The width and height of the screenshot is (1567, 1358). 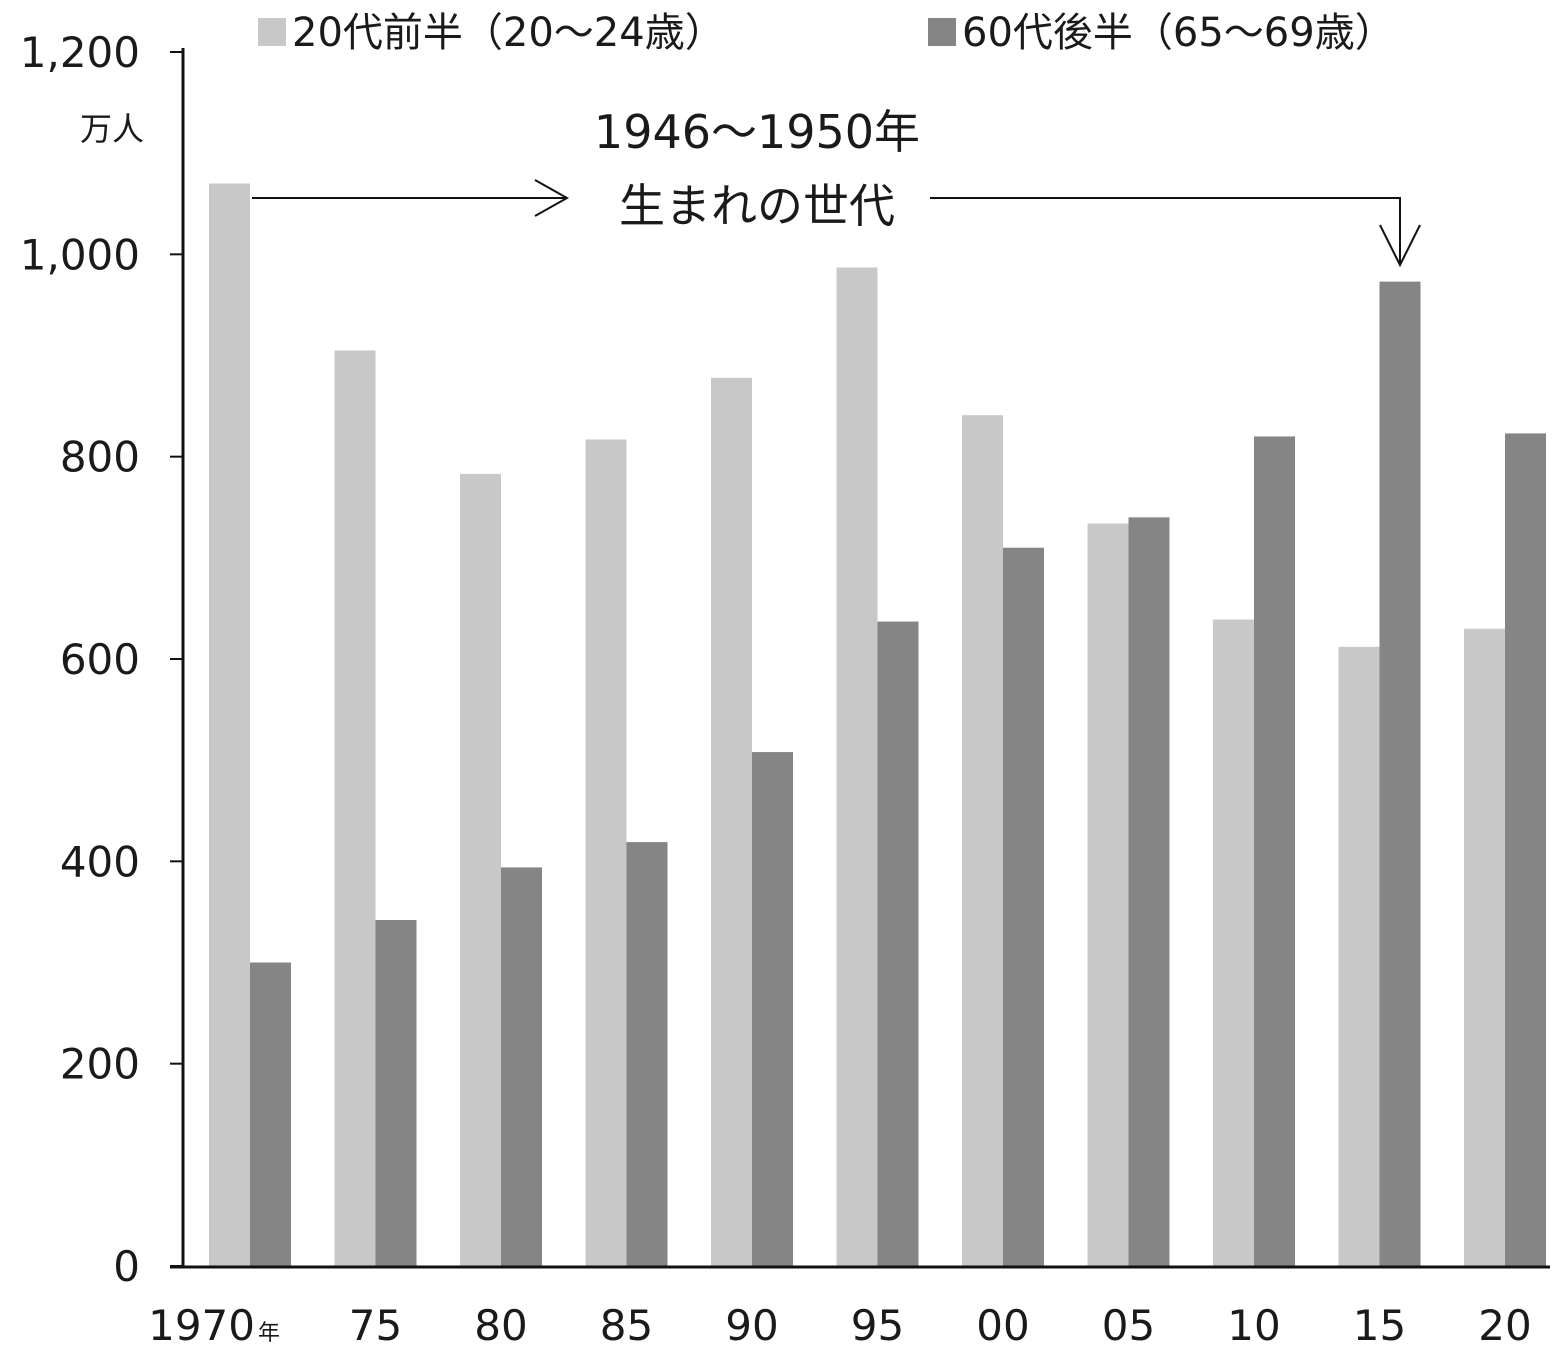 What do you see at coordinates (1253, 1325) in the screenshot?
I see `x-tick-label: 10` at bounding box center [1253, 1325].